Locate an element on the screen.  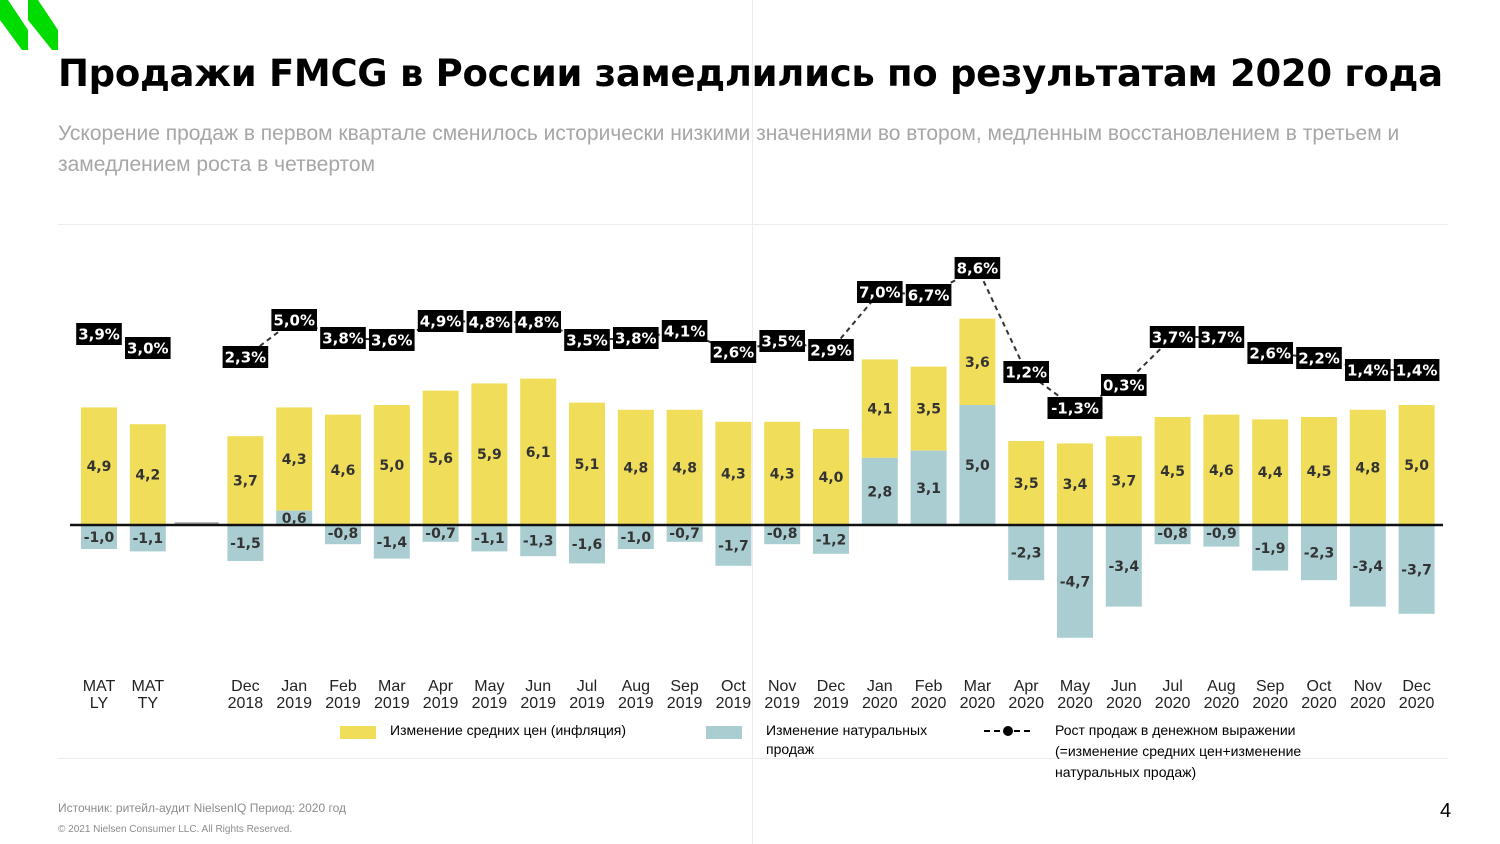
label-volume-7: -0,7 is located at coordinates (440, 534).